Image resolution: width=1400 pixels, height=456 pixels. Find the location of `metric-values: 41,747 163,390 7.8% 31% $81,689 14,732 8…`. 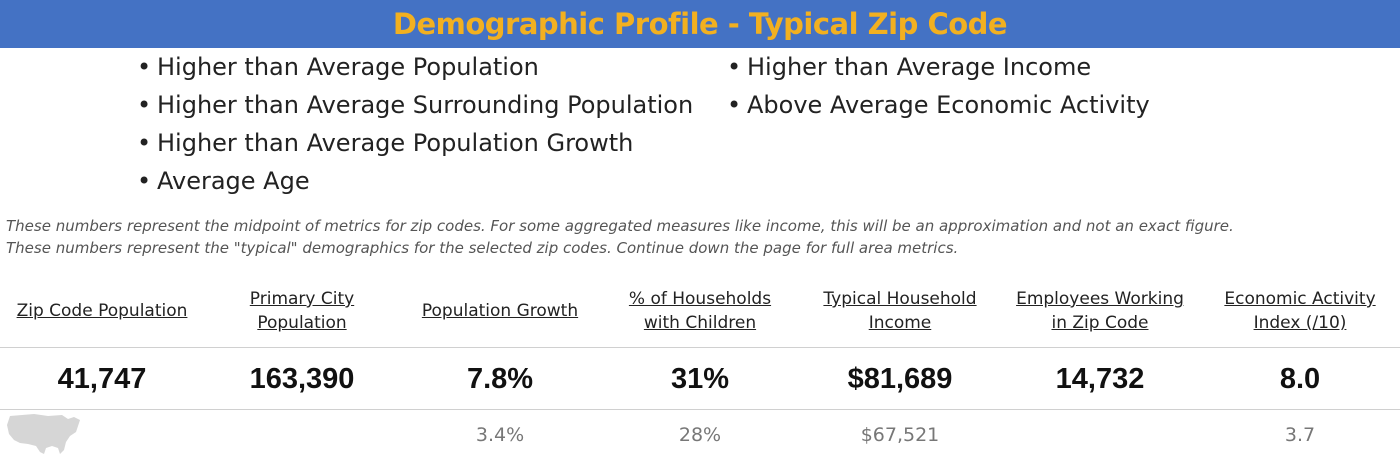

metric-values: 41,747 163,390 7.8% 31% $81,689 14,732 8… is located at coordinates (700, 379).